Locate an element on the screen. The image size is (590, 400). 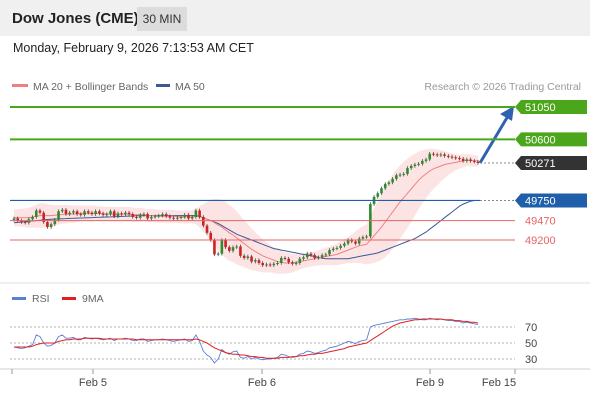
rsi-ma-line is located at coordinates (246, 338).